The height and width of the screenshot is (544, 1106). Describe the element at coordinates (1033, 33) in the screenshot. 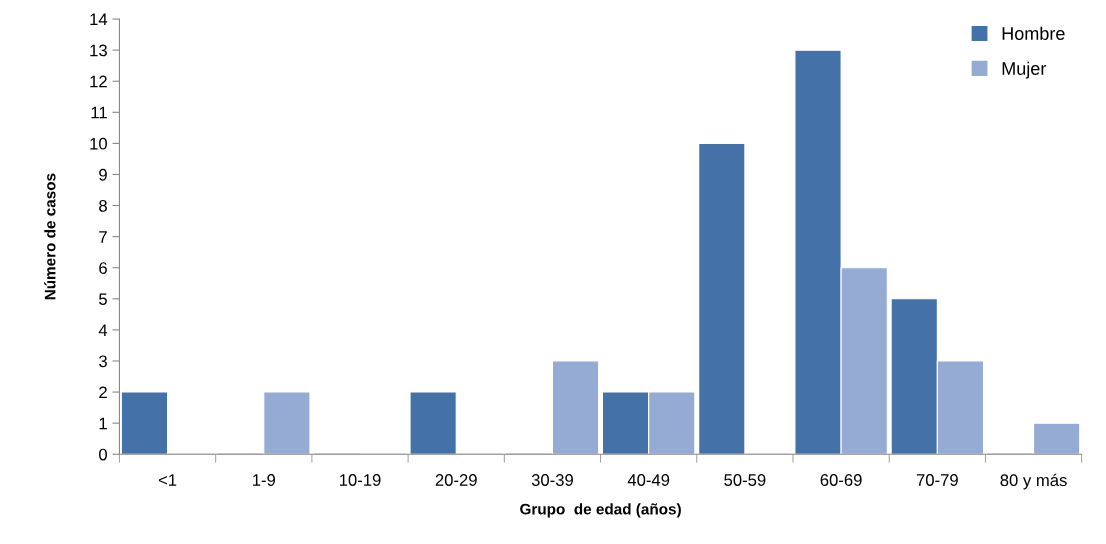

I see `legend-label: Hombre` at that location.